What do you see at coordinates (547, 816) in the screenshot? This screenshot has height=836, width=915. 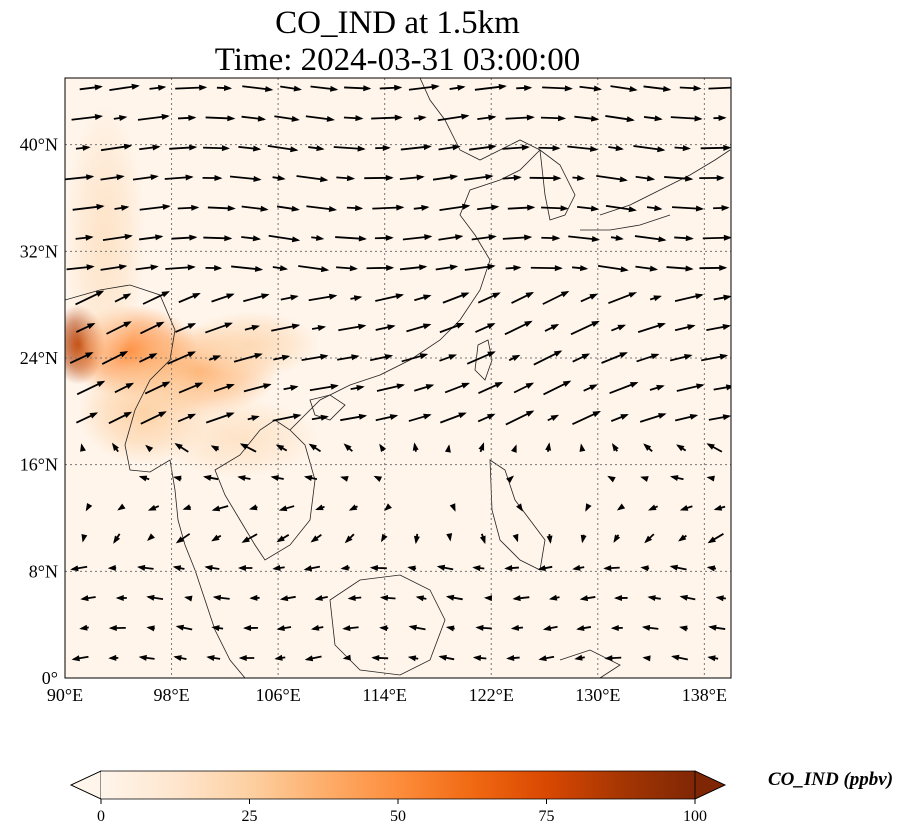 I see `colorbar-tick-label: 75` at bounding box center [547, 816].